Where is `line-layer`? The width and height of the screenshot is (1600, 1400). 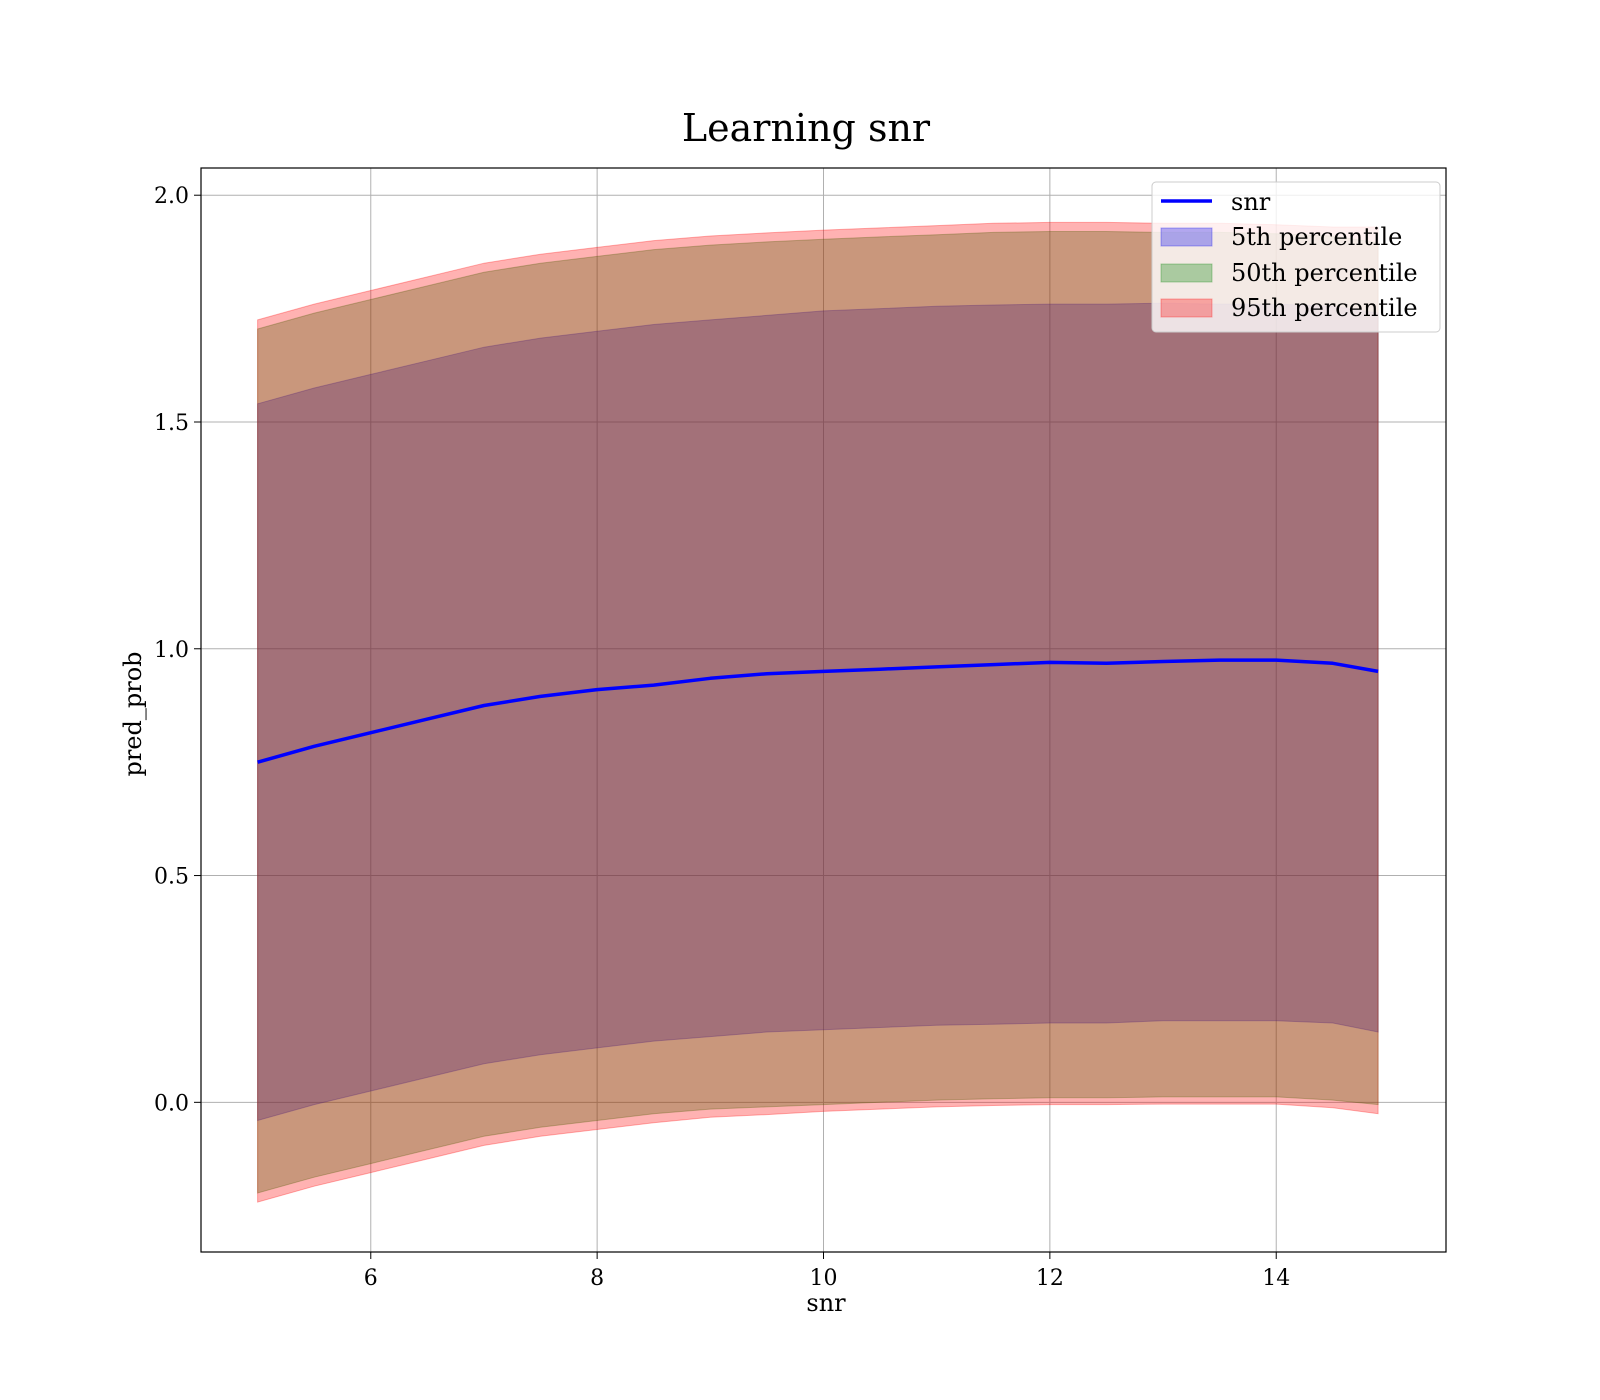
line-layer is located at coordinates (818, 711).